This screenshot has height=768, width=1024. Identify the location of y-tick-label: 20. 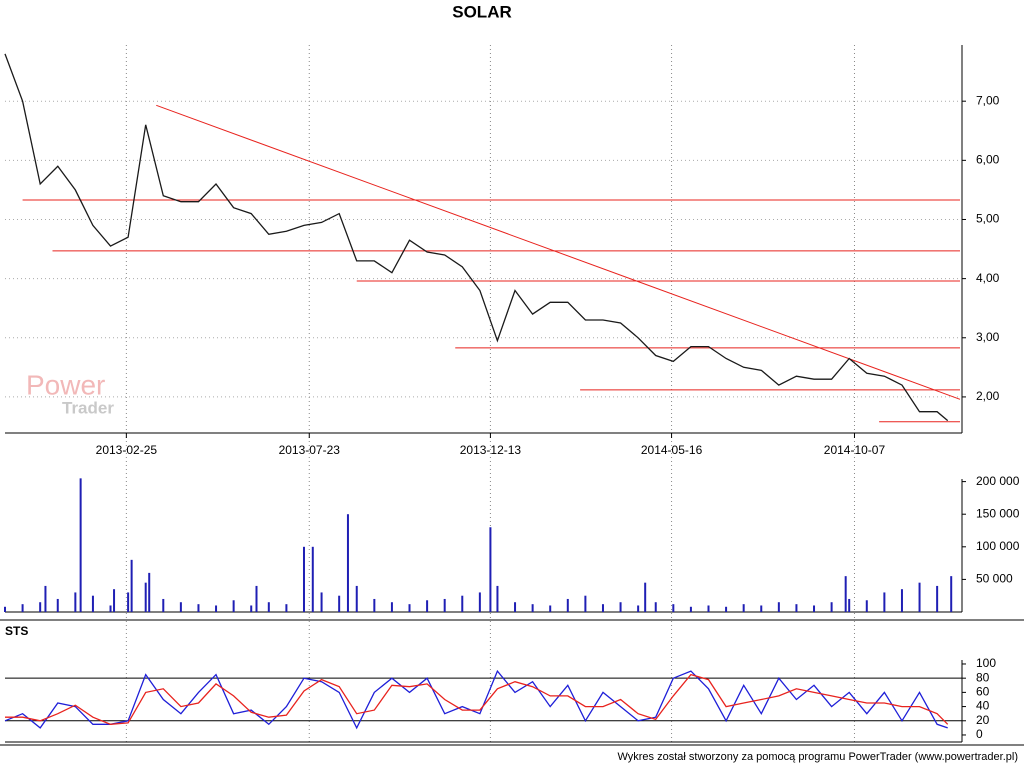
(983, 720).